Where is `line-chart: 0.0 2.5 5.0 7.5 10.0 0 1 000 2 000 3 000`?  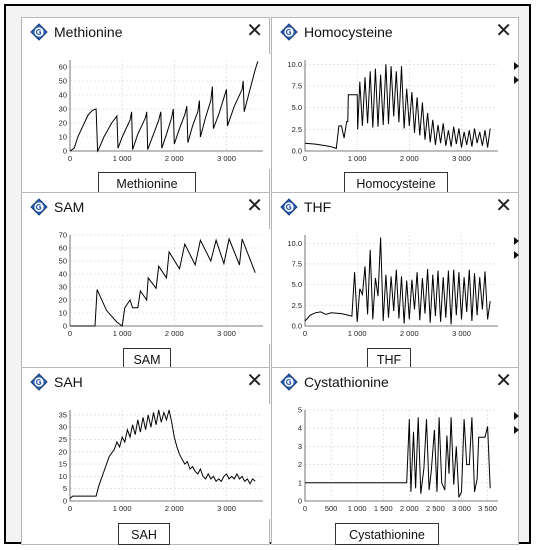 line-chart: 0.0 2.5 5.0 7.5 10.0 0 1 000 2 000 3 000 is located at coordinates (392, 111).